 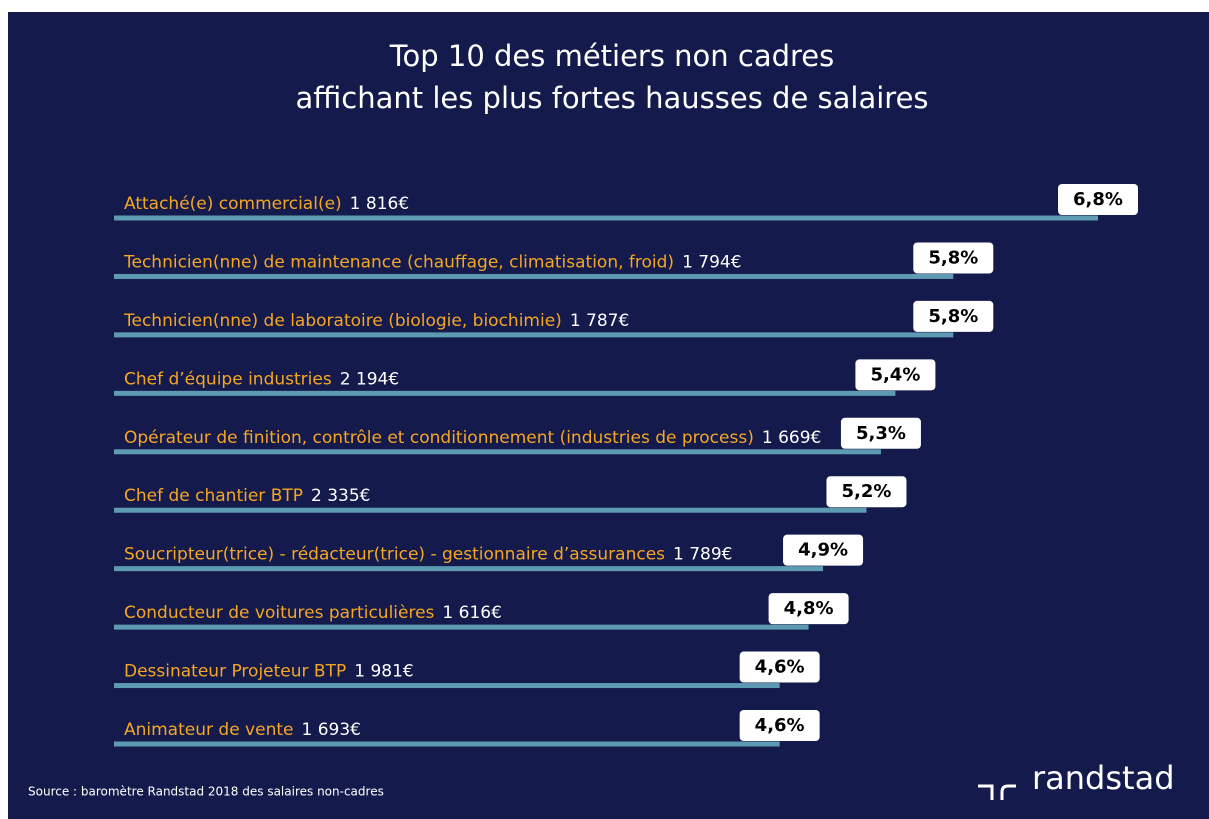 I want to click on salary: 1 816€, so click(x=379, y=204).